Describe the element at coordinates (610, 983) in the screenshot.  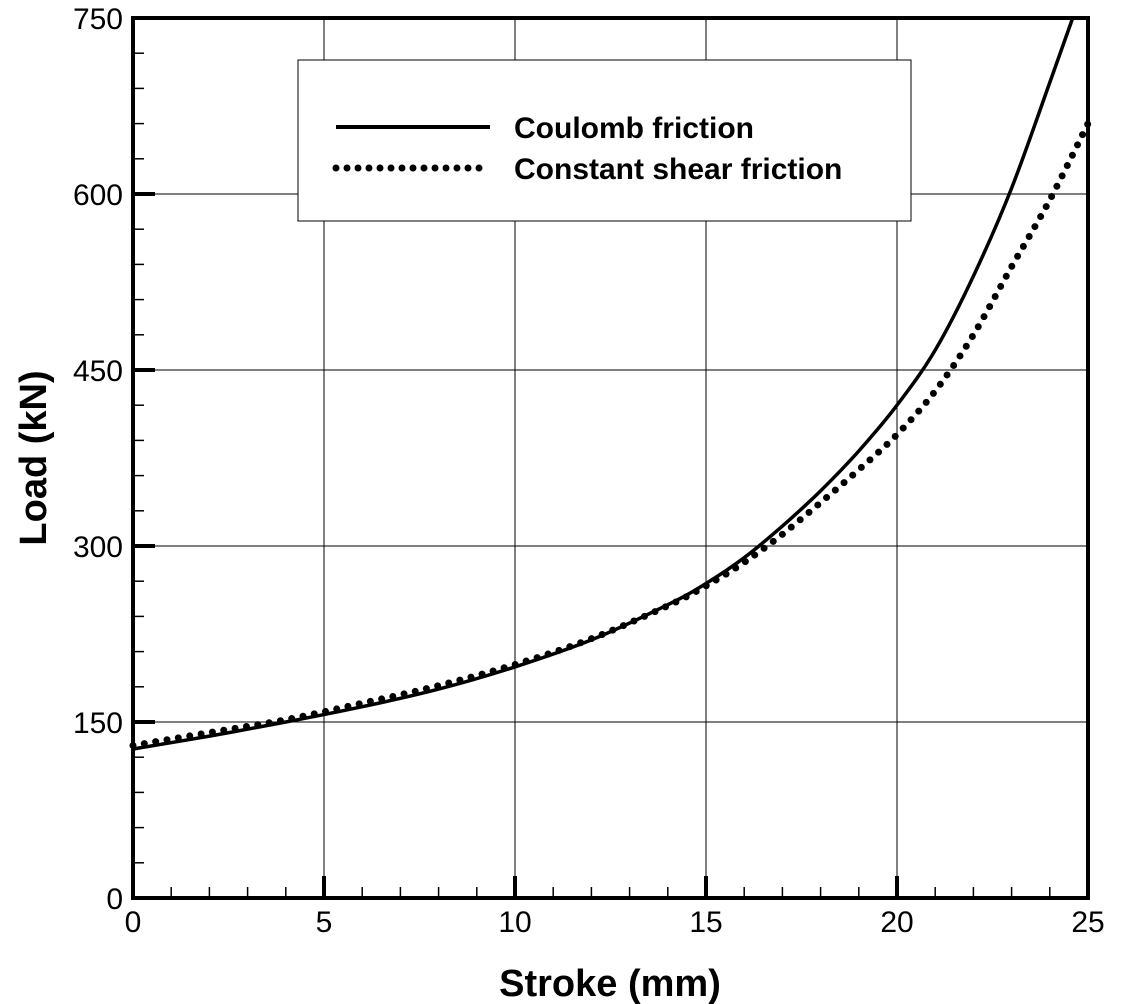
I see `x-axis-title: Stroke (mm)` at that location.